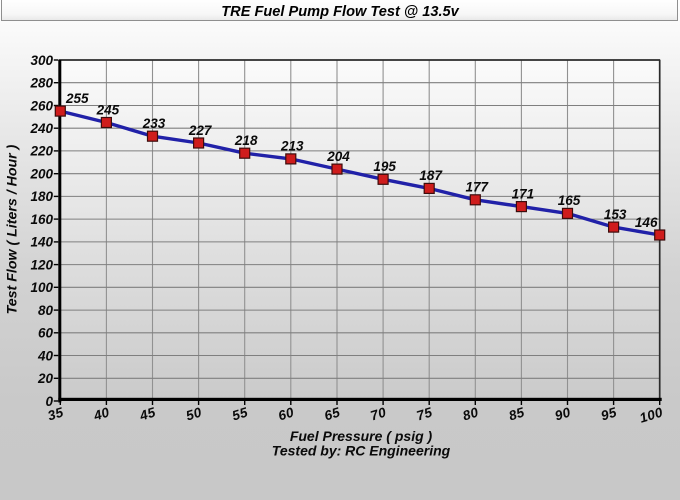 This screenshot has width=680, height=500. I want to click on svg-text: 165, so click(569, 200).